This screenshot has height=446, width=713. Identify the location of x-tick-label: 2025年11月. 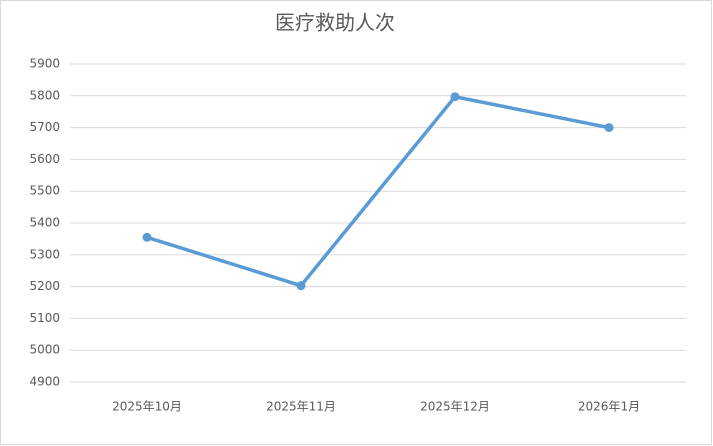
(301, 407).